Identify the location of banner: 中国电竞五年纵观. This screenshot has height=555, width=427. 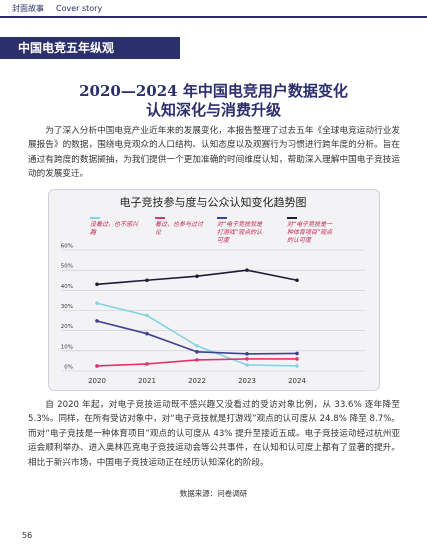
(90, 48).